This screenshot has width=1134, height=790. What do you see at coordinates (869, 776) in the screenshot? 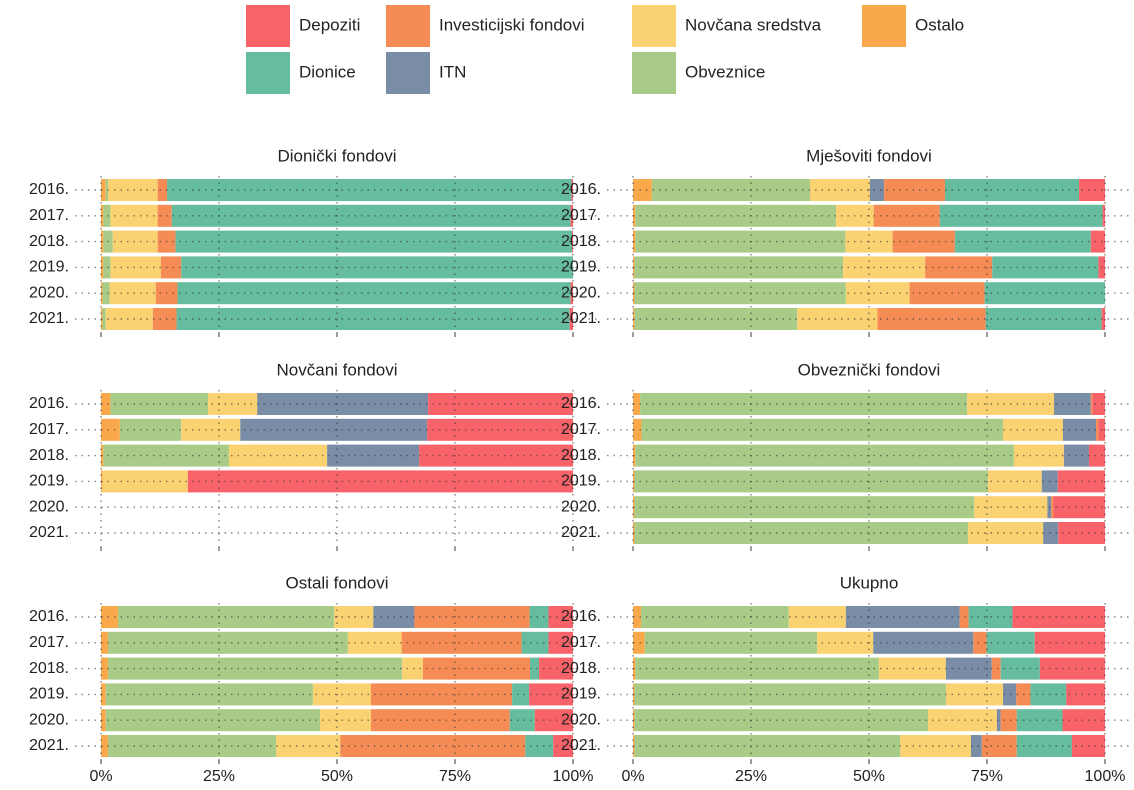
I see `x-tick-label: 50%` at bounding box center [869, 776].